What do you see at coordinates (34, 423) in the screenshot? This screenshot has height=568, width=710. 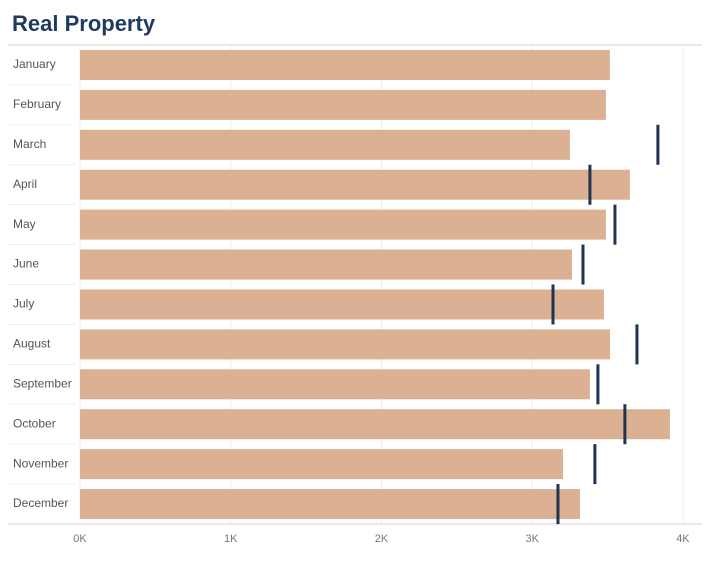 I see `y-tick-label: October` at bounding box center [34, 423].